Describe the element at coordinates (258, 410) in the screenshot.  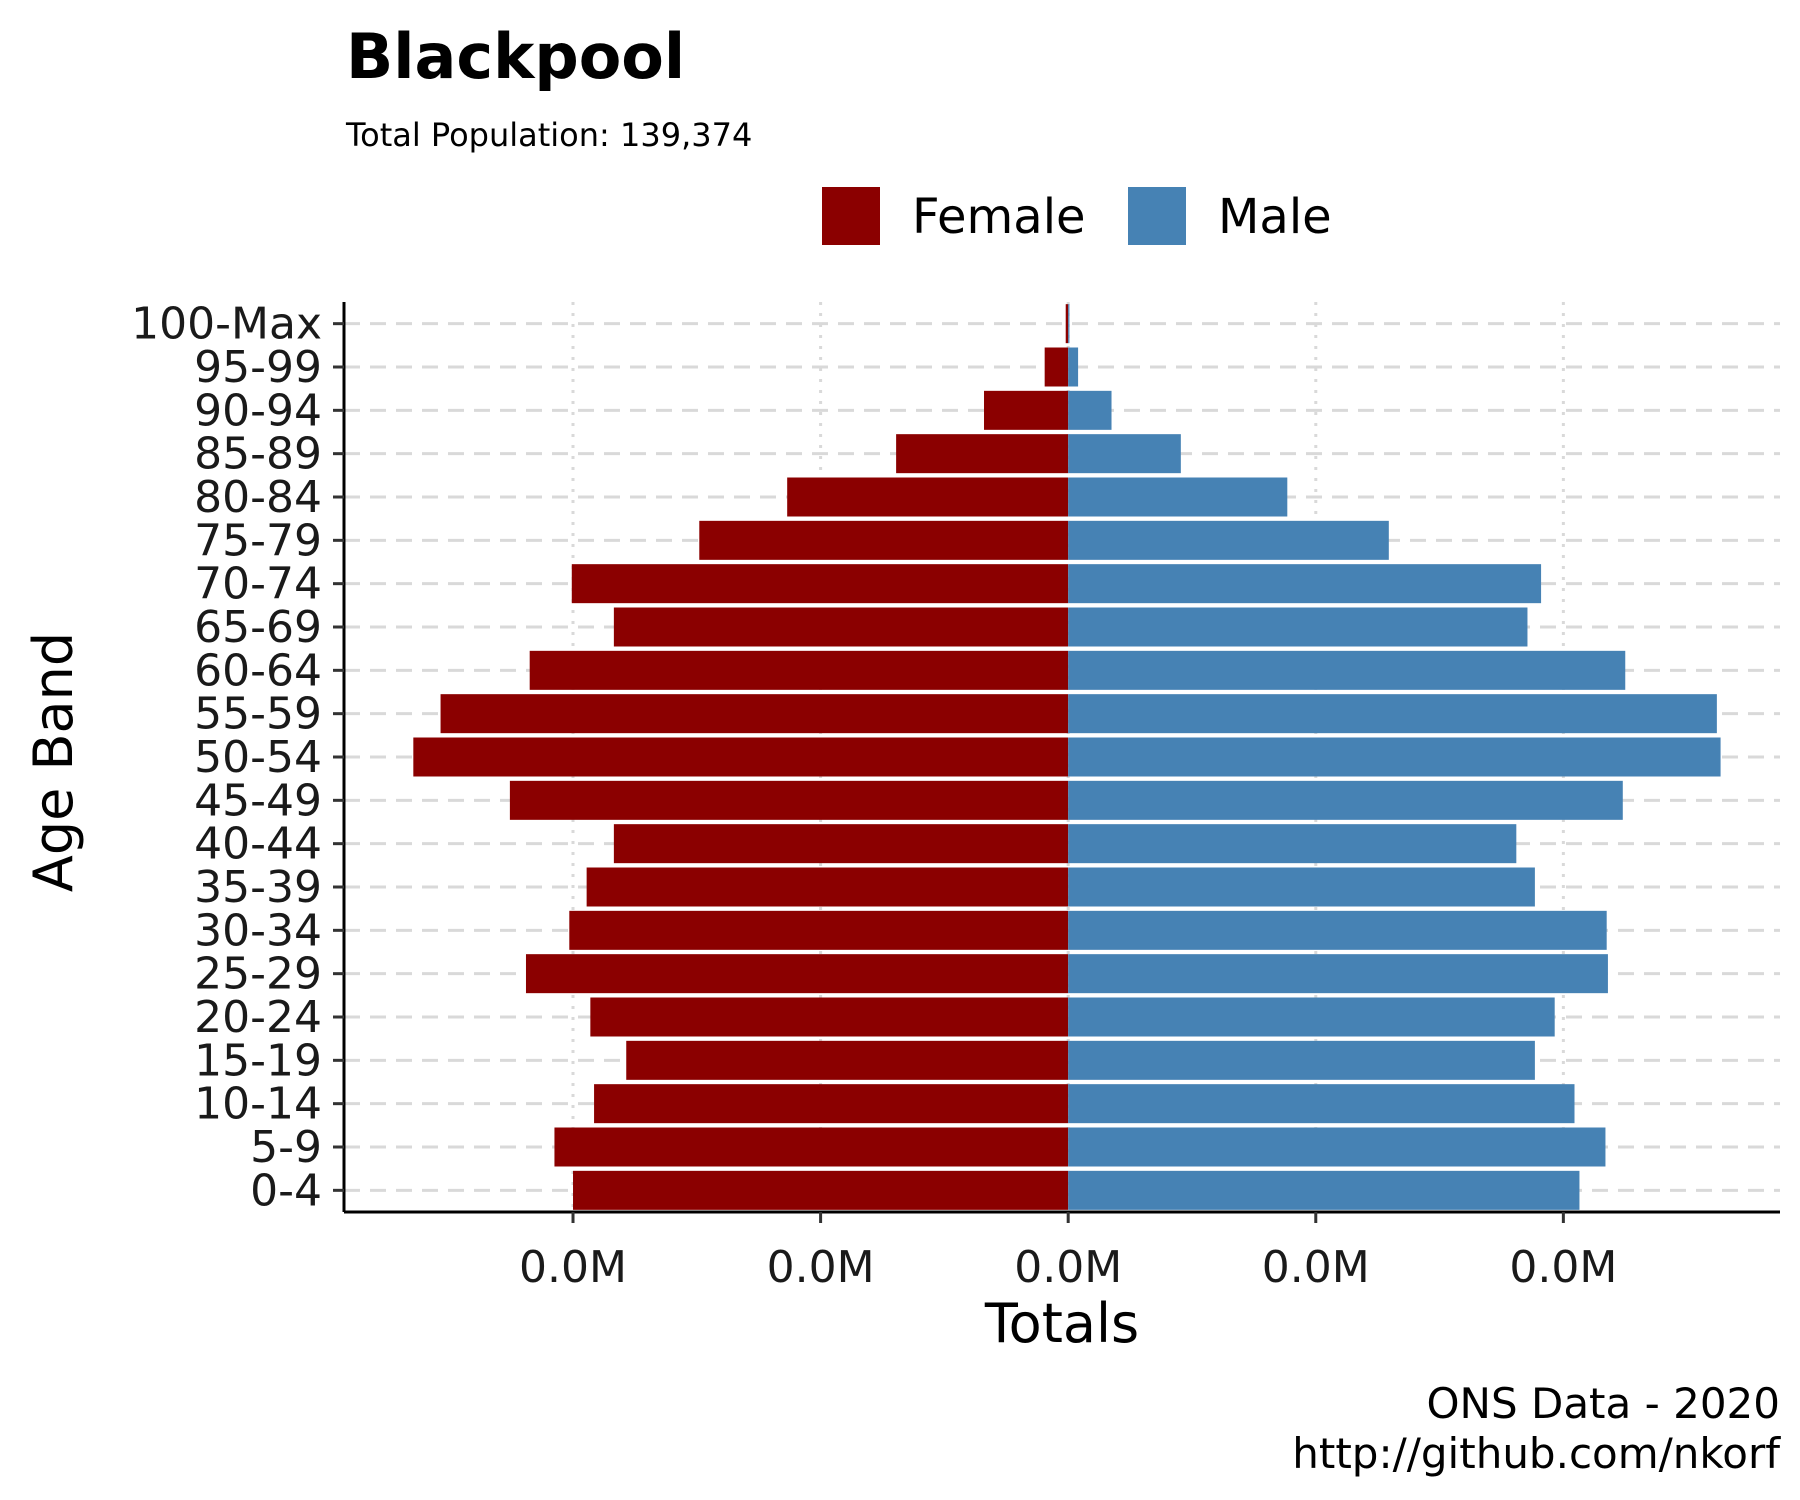
I see `y-tick-label: 90-94` at that location.